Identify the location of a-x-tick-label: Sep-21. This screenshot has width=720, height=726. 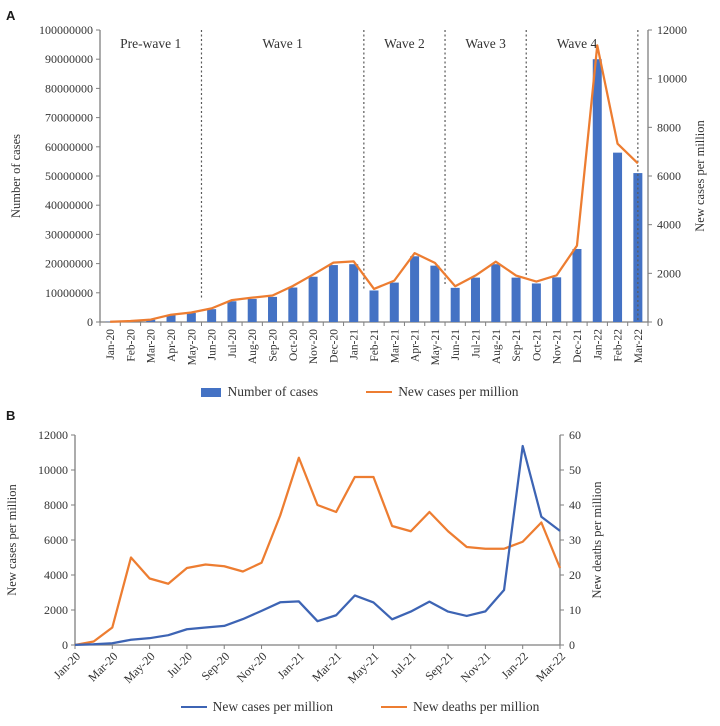
(517, 345).